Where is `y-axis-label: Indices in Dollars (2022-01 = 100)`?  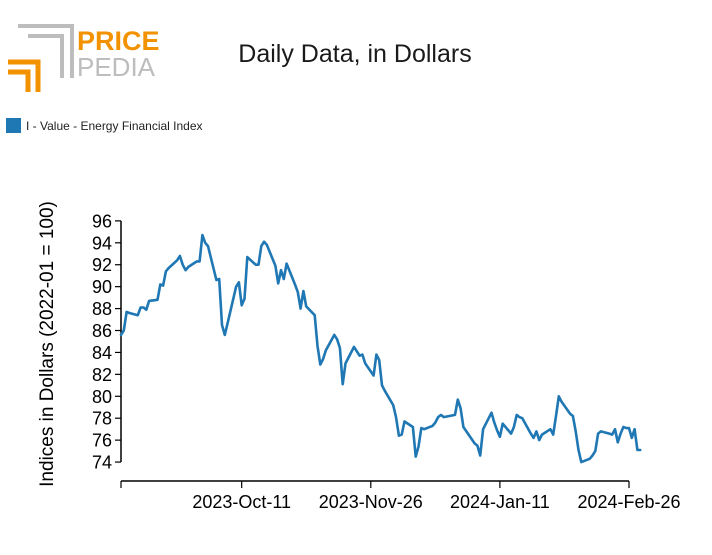 y-axis-label: Indices in Dollars (2022-01 = 100) is located at coordinates (47, 344).